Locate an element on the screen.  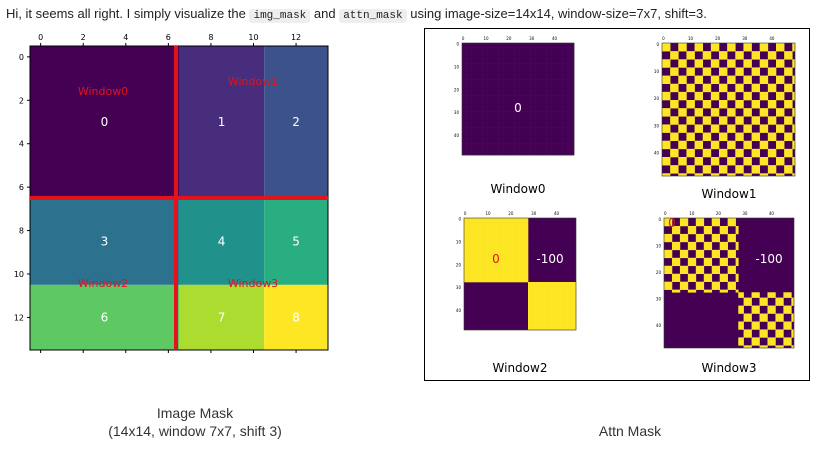
attn-x-tick-label: 0 is located at coordinates (465, 213).